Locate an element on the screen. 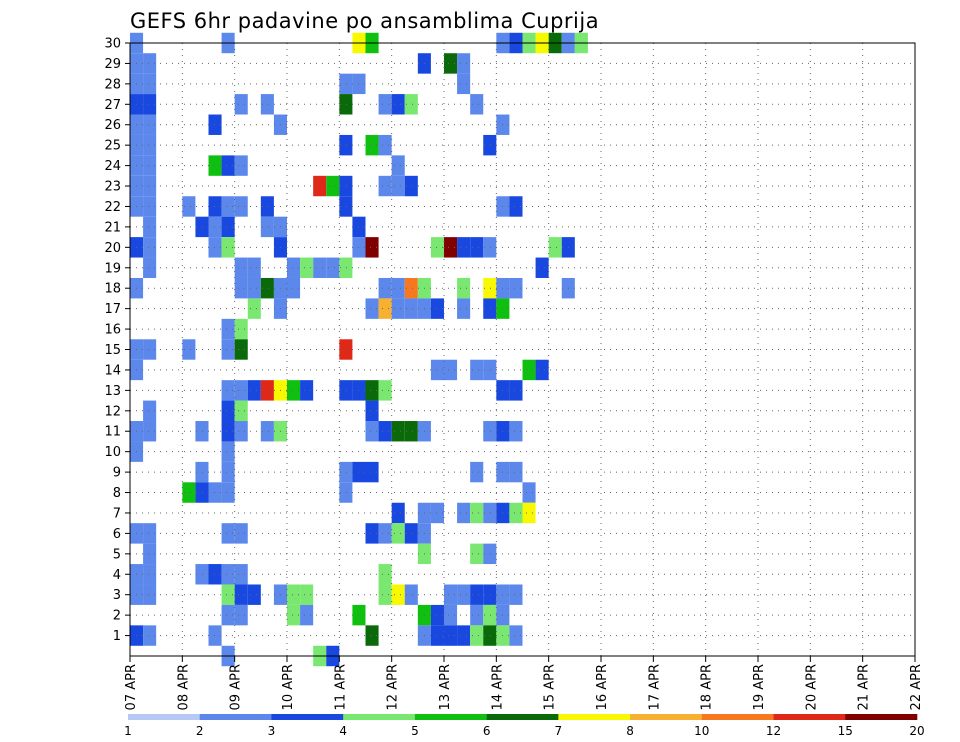  y-tick-label: 21 is located at coordinates (112, 227).